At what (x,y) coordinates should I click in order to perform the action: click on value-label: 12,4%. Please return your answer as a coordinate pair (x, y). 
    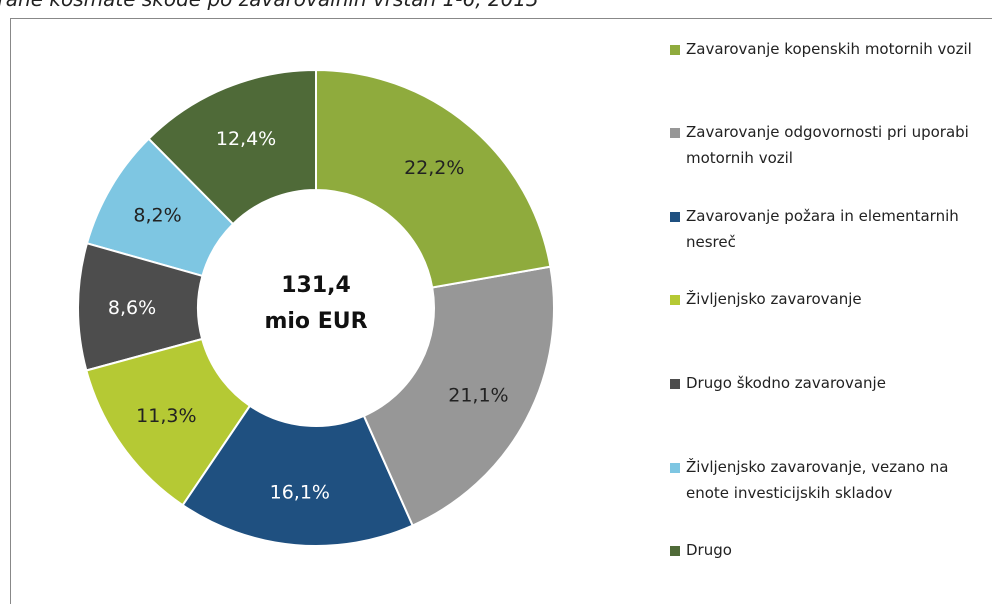
    Looking at the image, I should click on (246, 139).